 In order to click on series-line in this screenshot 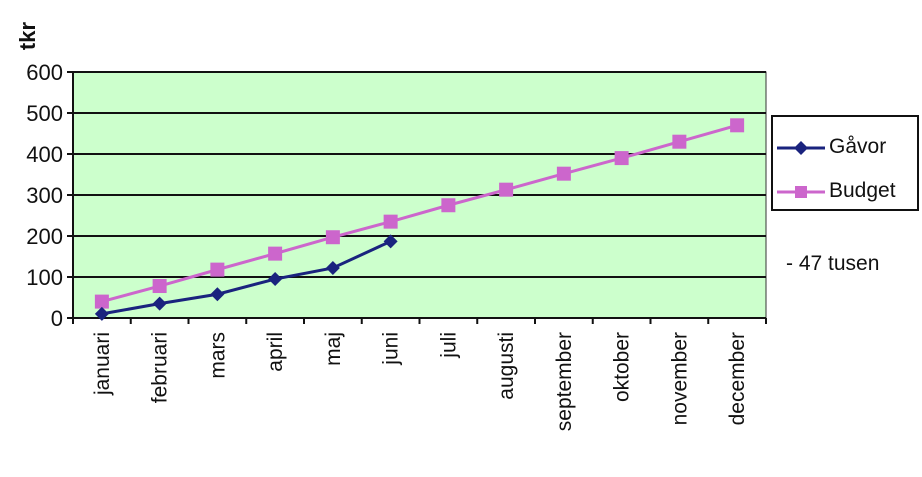, I will do `click(246, 277)`.